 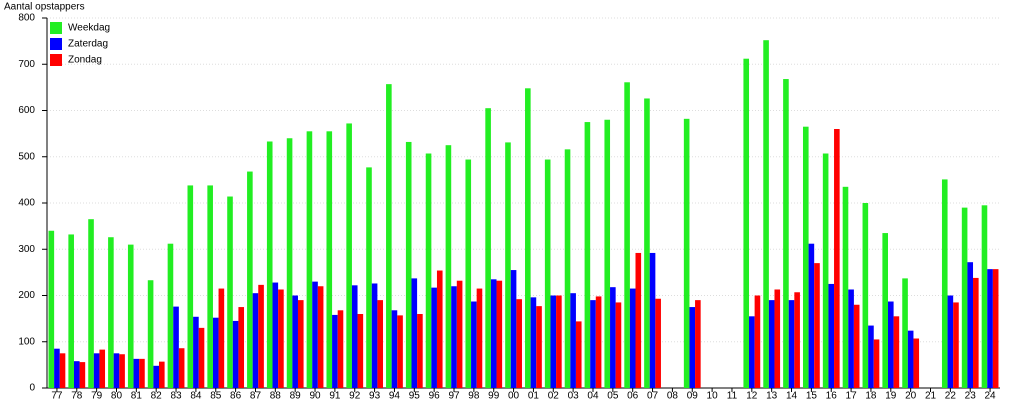 I want to click on x-tick-label: 02, so click(x=554, y=395).